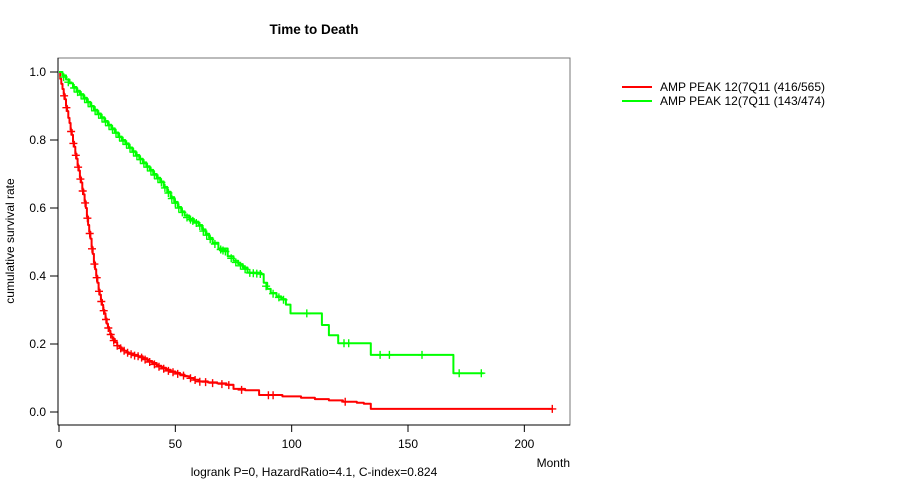 The height and width of the screenshot is (500, 900). What do you see at coordinates (37, 208) in the screenshot?
I see `y-tick-label: 0.6` at bounding box center [37, 208].